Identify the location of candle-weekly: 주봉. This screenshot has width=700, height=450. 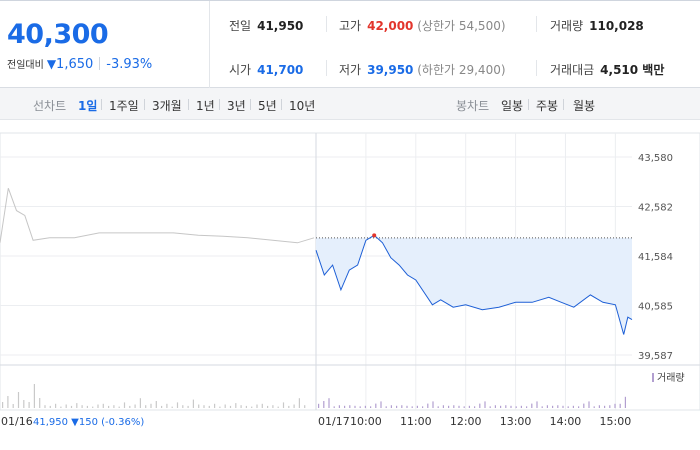
(547, 106).